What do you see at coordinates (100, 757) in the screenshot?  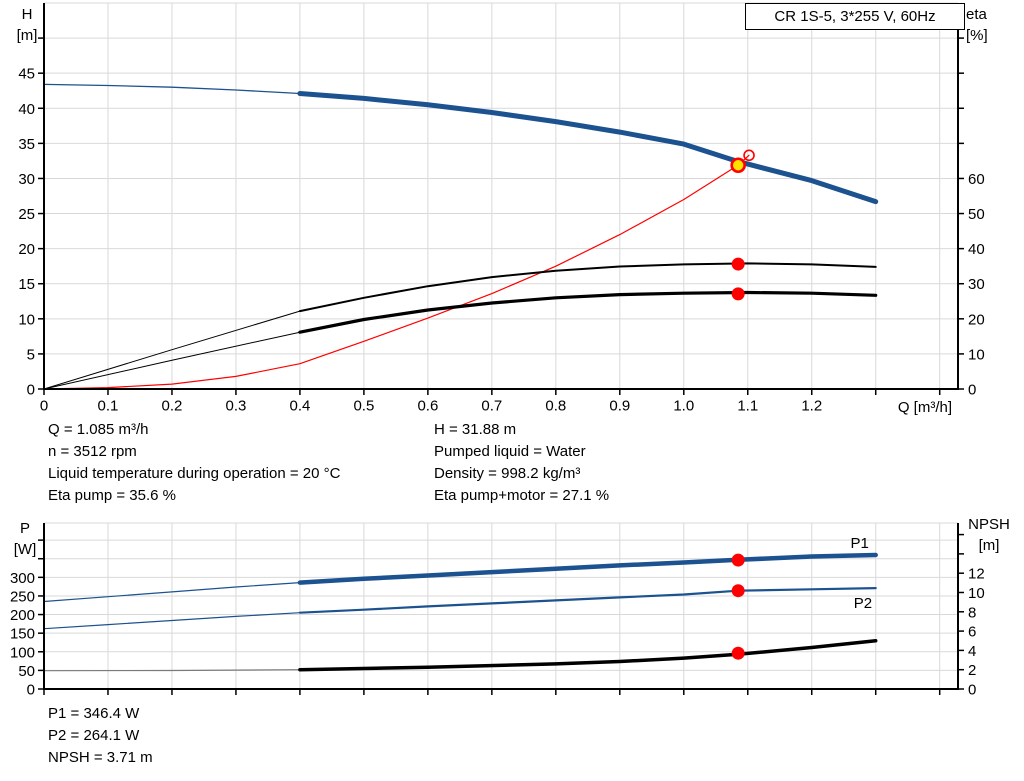 I see `info-npsh: NPSH = 3.71 m` at bounding box center [100, 757].